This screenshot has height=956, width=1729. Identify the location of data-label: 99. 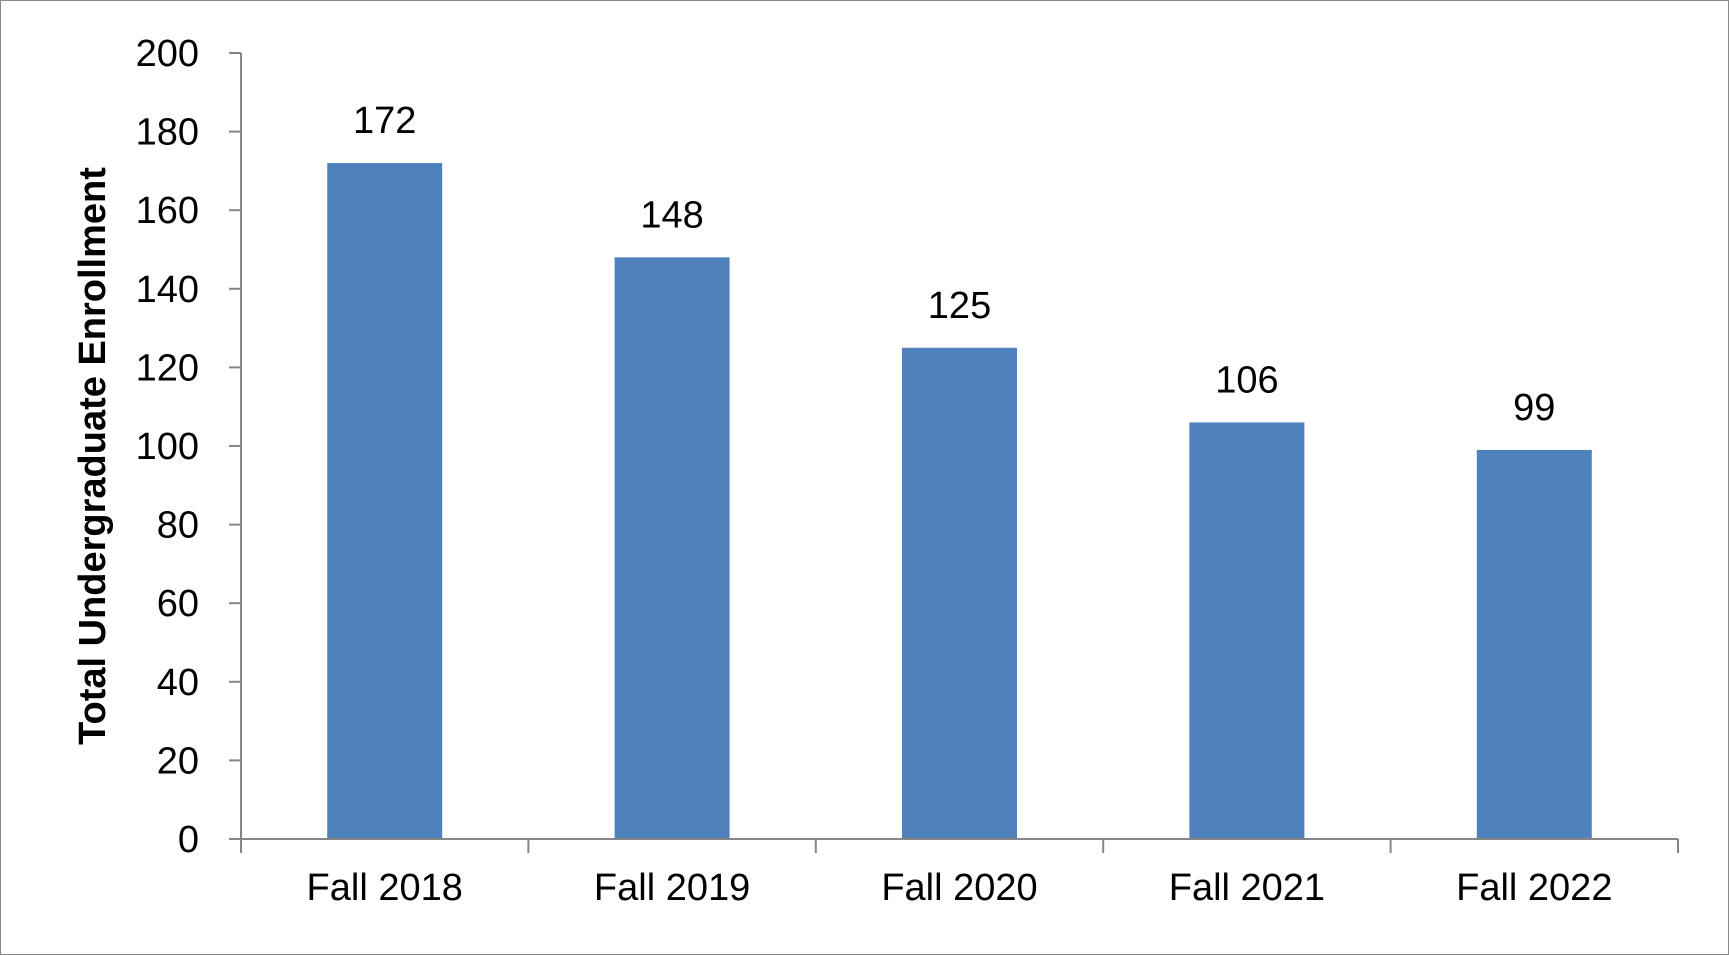
(1534, 408).